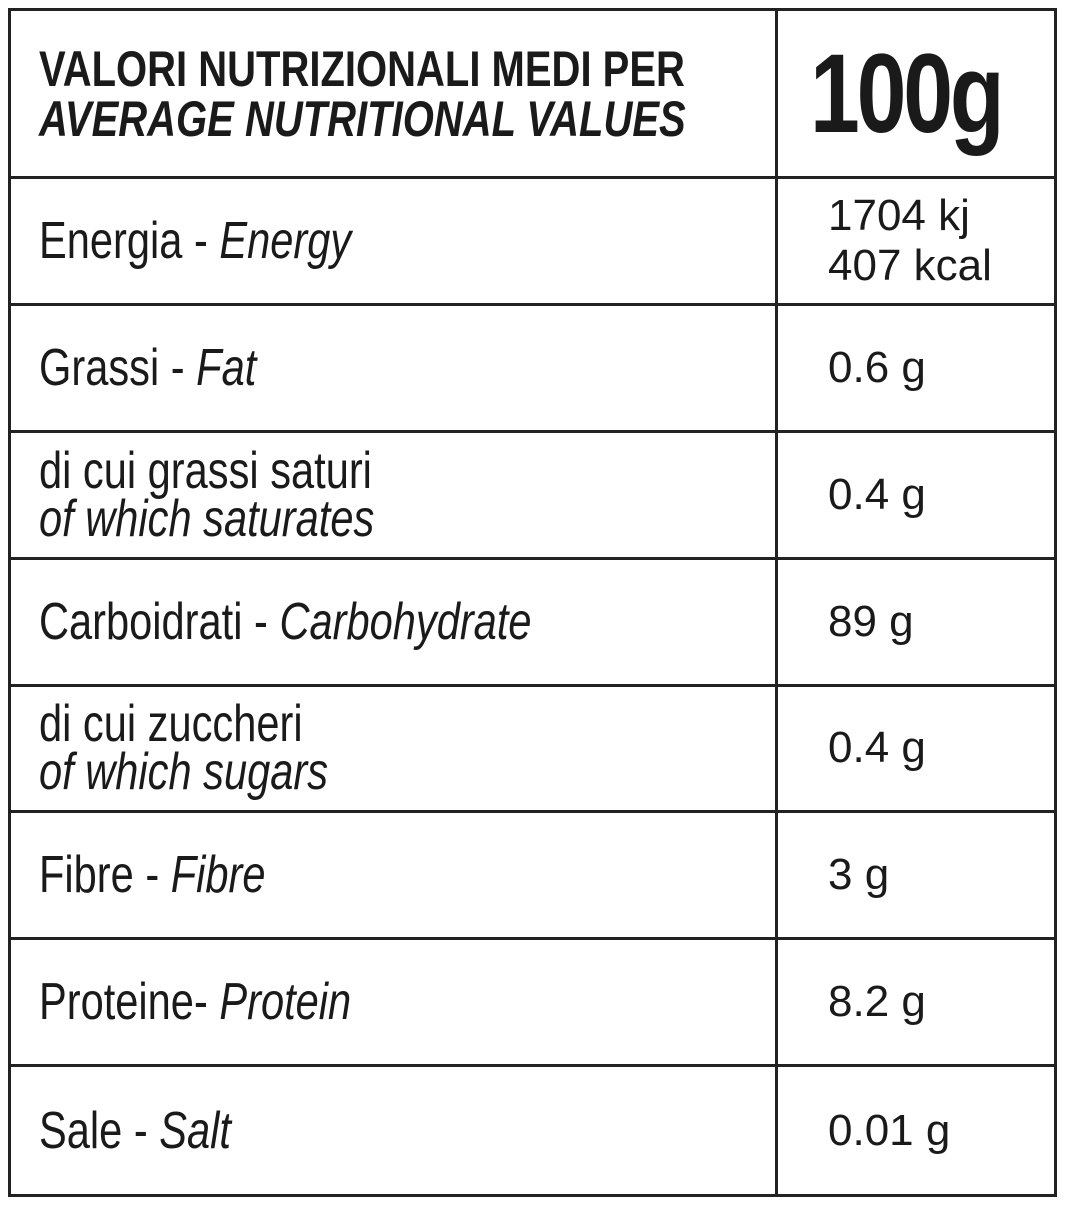 The width and height of the screenshot is (1065, 1206). What do you see at coordinates (407, 368) in the screenshot?
I see `label-line: Grassi - Fat` at bounding box center [407, 368].